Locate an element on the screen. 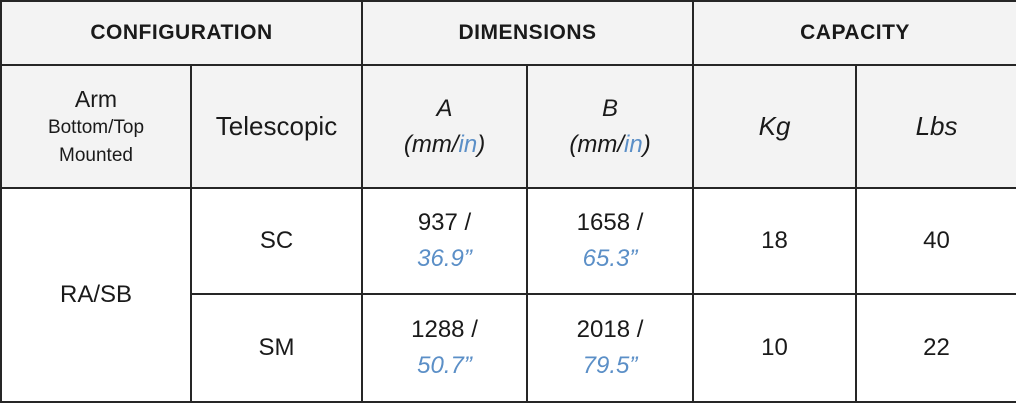  dimension-a-header: A (mm/in) is located at coordinates (445, 126).